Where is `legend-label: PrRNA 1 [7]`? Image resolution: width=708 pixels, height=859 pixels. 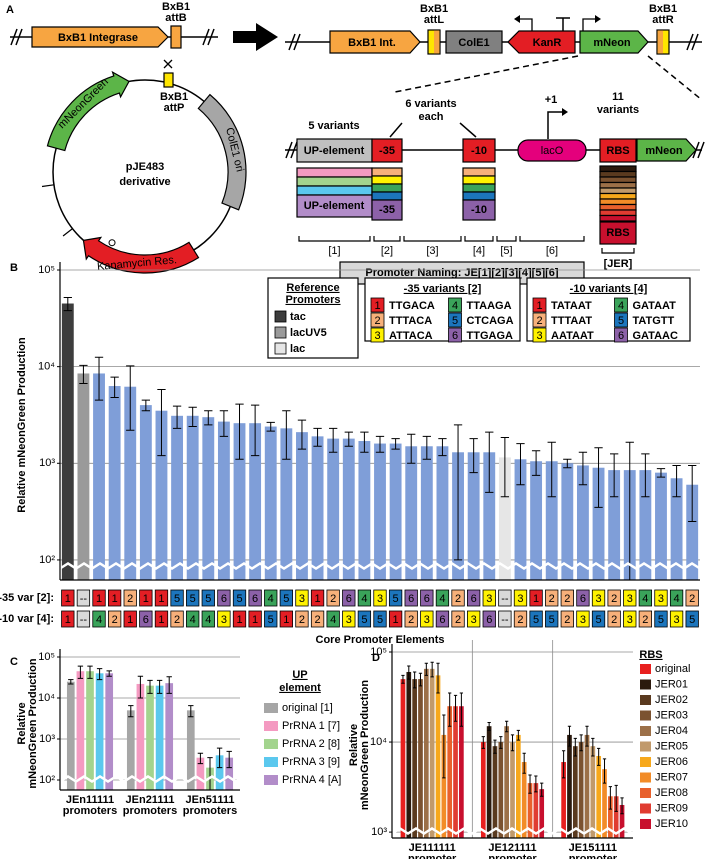
legend-label: PrRNA 1 [7] is located at coordinates (311, 726).